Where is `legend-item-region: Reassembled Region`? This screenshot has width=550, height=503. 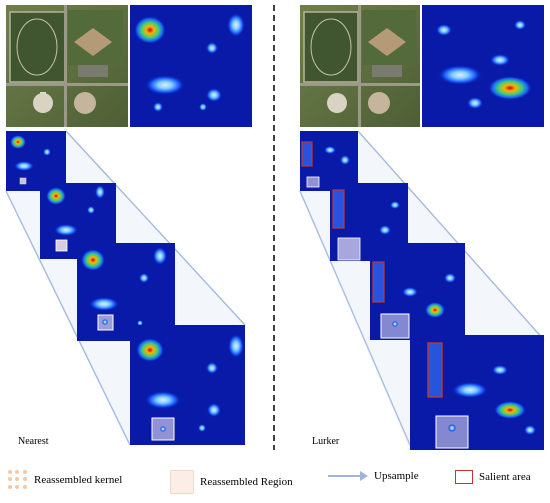
legend-item-region: Reassembled Region is located at coordinates (231, 482).